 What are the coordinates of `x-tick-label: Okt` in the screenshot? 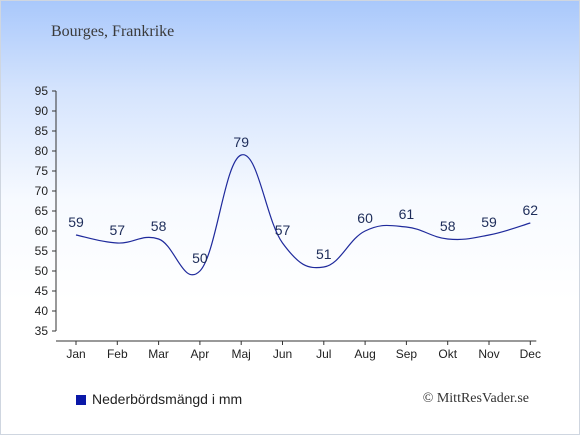 It's located at (447, 354).